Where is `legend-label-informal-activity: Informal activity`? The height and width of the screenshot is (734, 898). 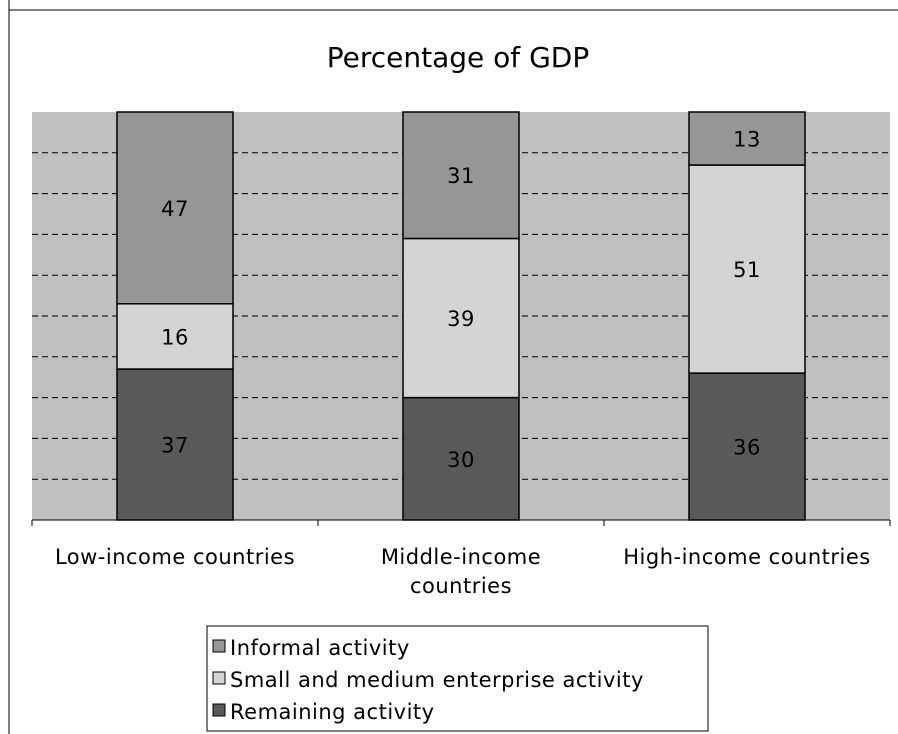 legend-label-informal-activity: Informal activity is located at coordinates (320, 648).